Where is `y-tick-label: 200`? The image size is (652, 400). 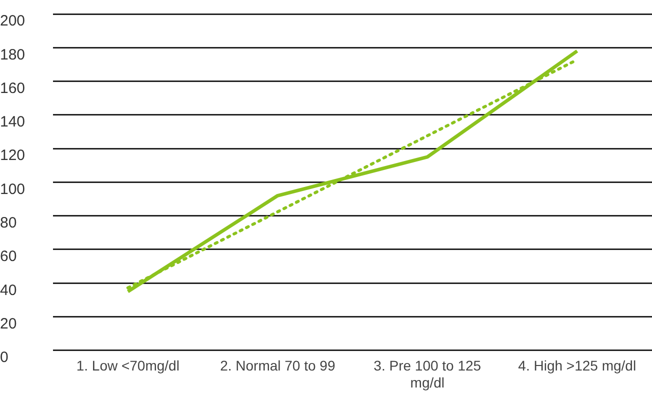
y-tick-label: 200 is located at coordinates (13, 21).